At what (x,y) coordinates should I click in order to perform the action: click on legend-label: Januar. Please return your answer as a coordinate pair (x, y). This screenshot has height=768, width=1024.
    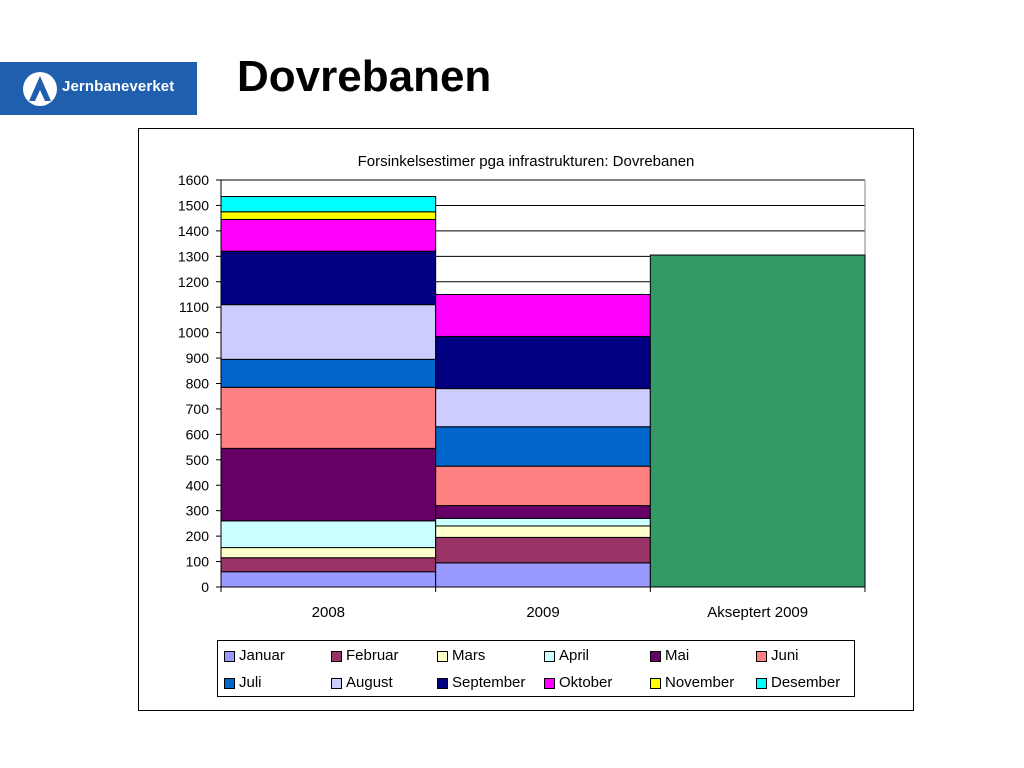
    Looking at the image, I should click on (262, 655).